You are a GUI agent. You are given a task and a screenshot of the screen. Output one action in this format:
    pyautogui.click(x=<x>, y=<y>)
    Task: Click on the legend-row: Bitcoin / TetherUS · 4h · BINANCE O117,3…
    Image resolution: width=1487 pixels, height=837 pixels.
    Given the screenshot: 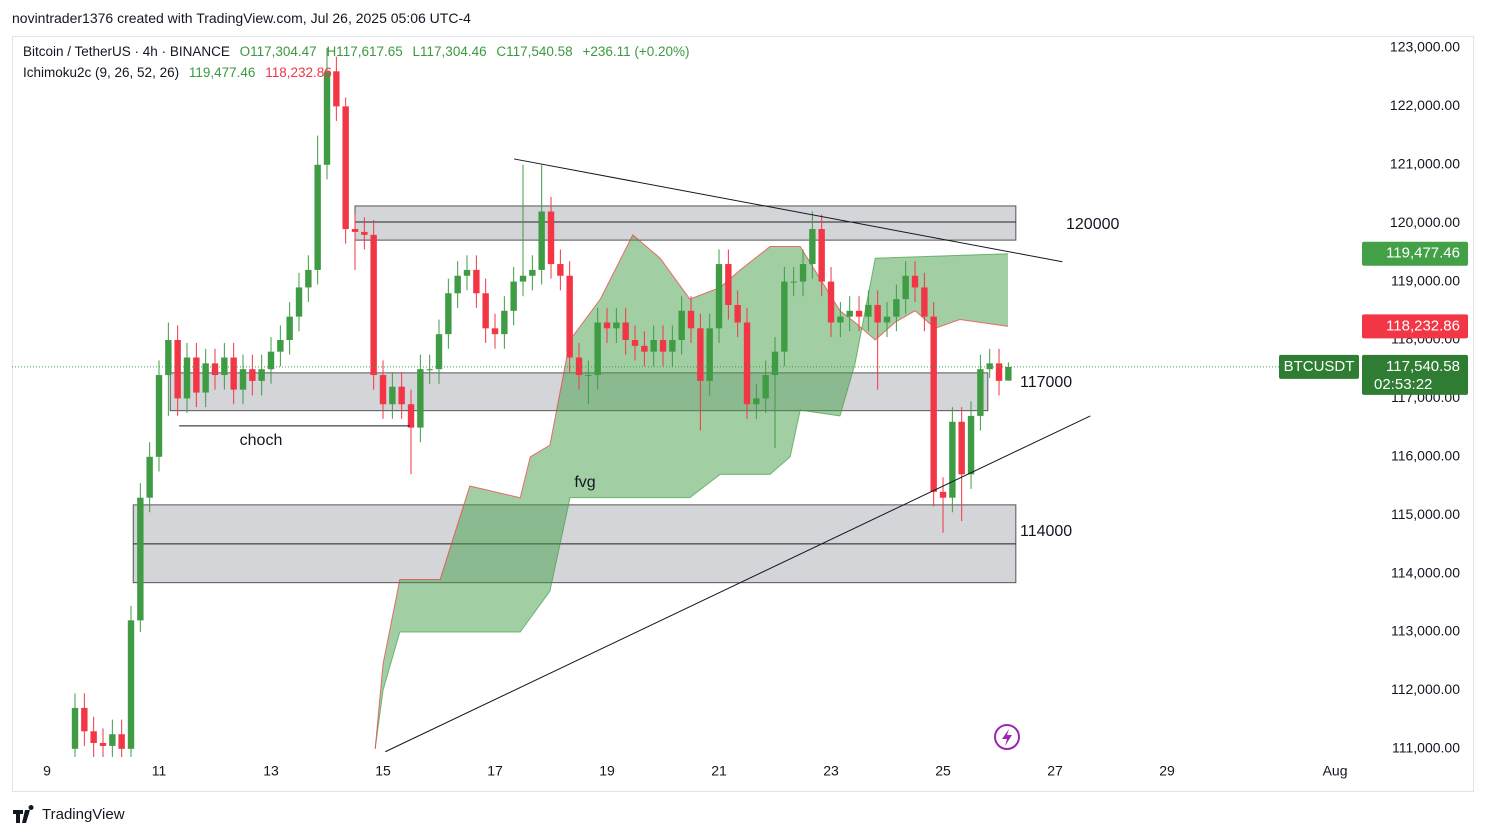 What is the action you would take?
    pyautogui.click(x=359, y=51)
    